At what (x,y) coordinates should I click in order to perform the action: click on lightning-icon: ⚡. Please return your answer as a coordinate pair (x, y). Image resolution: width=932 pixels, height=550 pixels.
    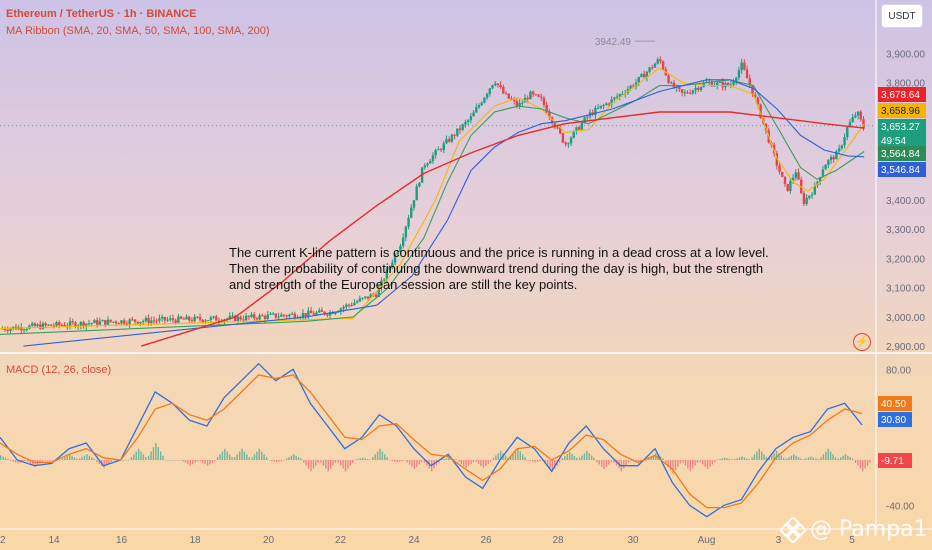
    Looking at the image, I should click on (862, 342).